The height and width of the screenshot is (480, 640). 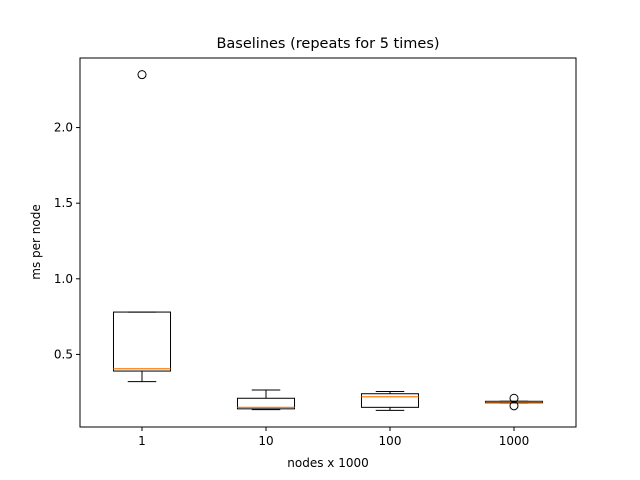 What do you see at coordinates (265, 441) in the screenshot?
I see `x-tick-label: 10` at bounding box center [265, 441].